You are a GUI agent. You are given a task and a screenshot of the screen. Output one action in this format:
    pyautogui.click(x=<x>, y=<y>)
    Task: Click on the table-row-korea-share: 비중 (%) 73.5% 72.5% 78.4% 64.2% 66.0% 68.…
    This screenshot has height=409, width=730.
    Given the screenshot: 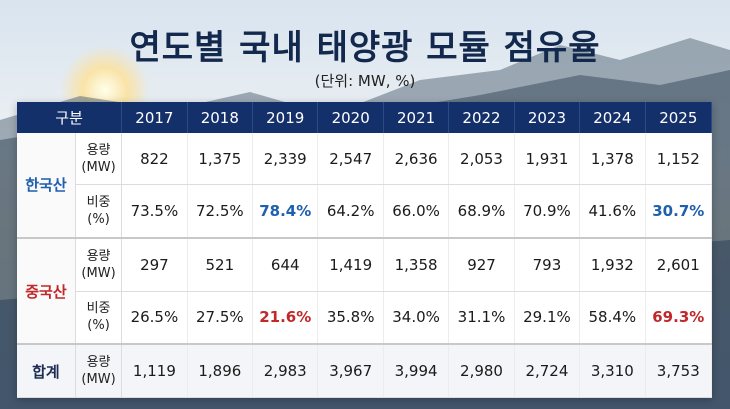 What is the action you would take?
    pyautogui.click(x=365, y=211)
    